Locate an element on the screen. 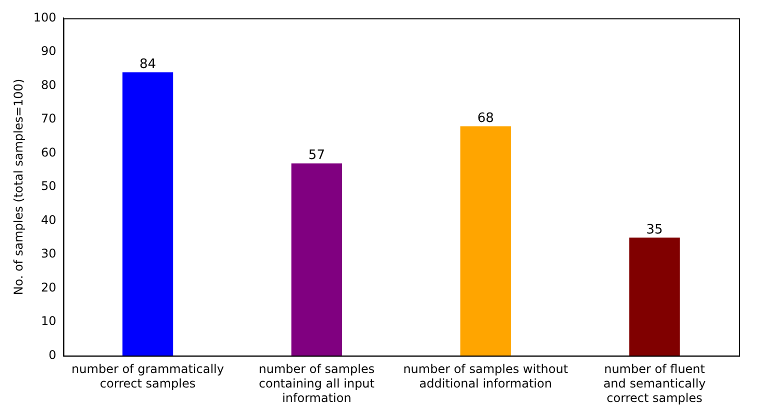 The width and height of the screenshot is (757, 417). y-tick-label: 80 is located at coordinates (48, 85).